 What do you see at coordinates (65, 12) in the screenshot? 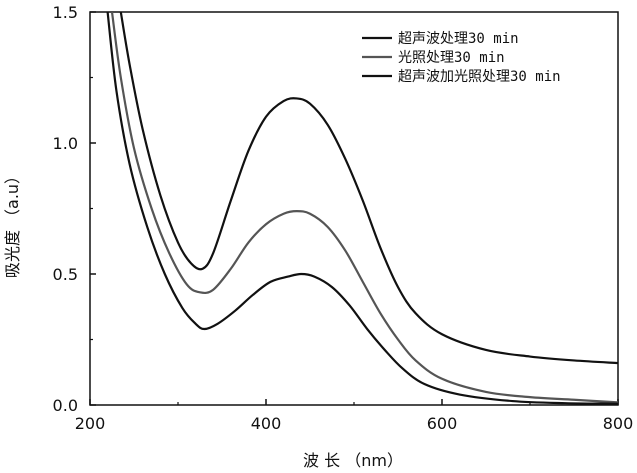
I see `y-tick-label-1.5: 1.5` at bounding box center [65, 12].